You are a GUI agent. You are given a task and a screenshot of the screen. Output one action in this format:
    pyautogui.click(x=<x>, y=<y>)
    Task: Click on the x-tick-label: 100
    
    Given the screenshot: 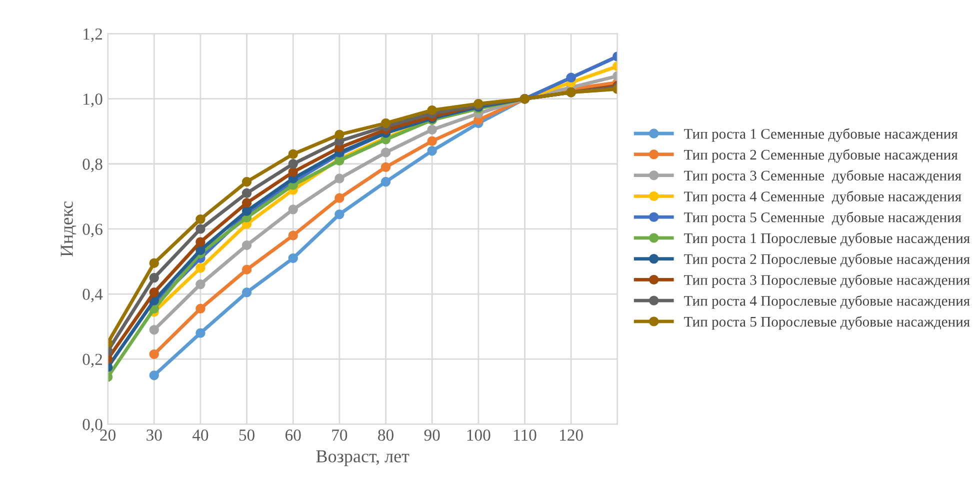 What is the action you would take?
    pyautogui.click(x=478, y=435)
    